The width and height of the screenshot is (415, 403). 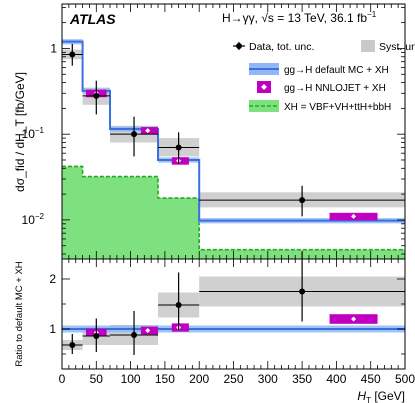 I want to click on x-tick-label: 450, so click(x=371, y=379).